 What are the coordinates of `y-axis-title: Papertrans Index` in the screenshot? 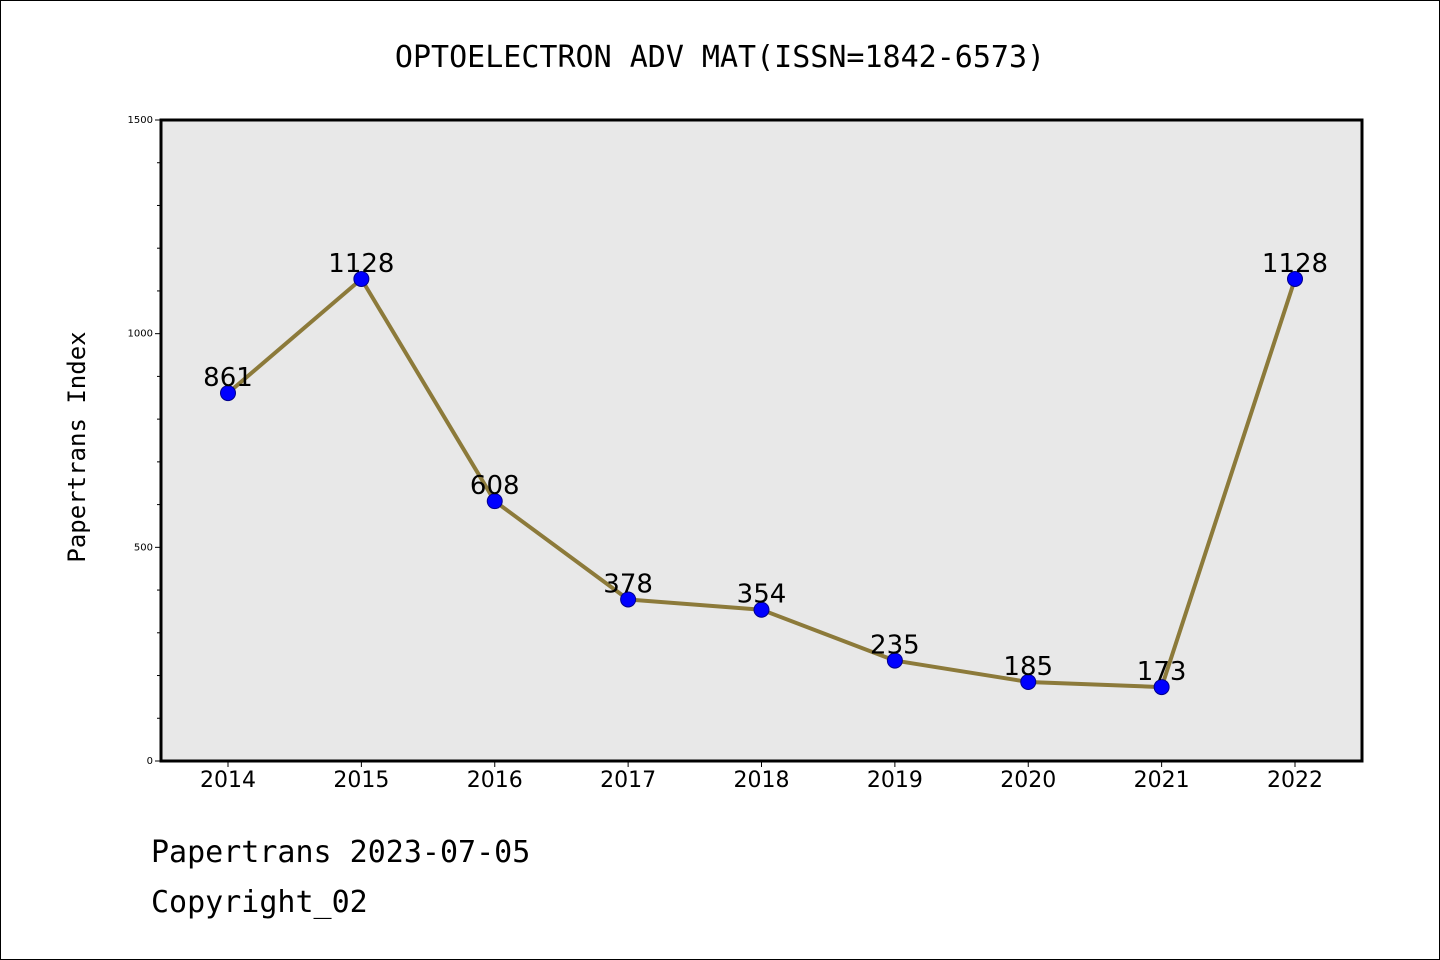 It's located at (77, 446).